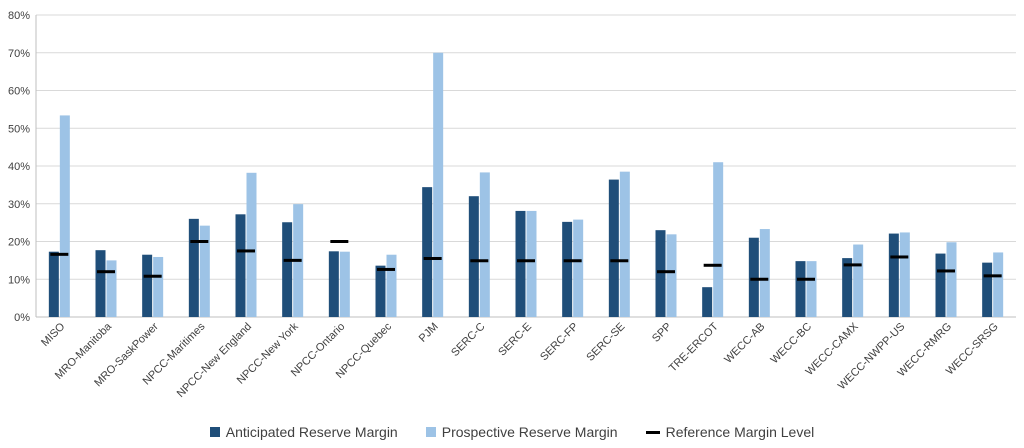 This screenshot has width=1024, height=448. What do you see at coordinates (22, 318) in the screenshot?
I see `y-tick-label: 0%` at bounding box center [22, 318].